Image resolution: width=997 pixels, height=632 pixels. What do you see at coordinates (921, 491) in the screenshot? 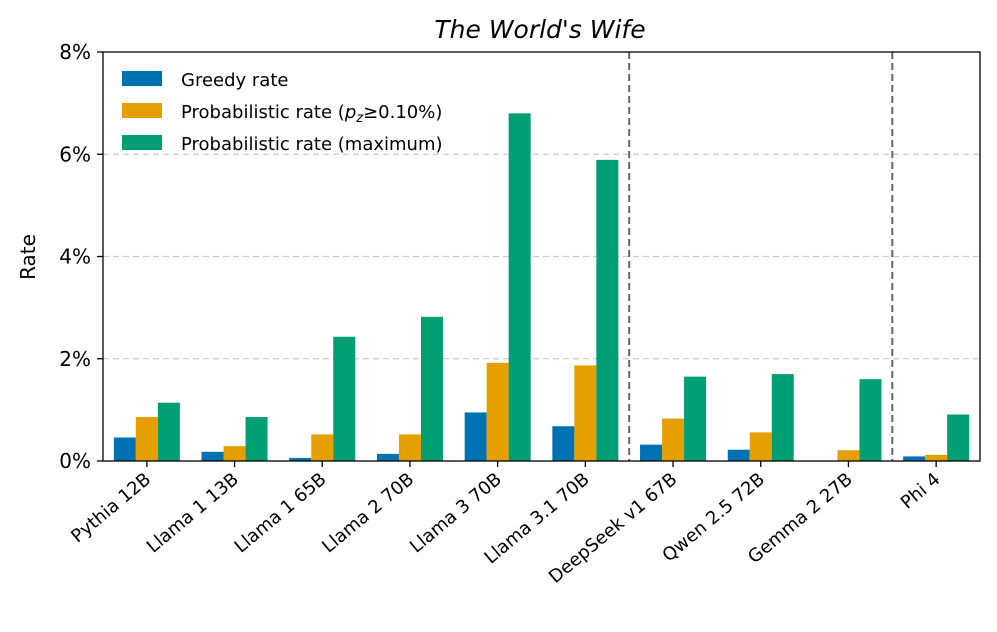
I see `x-tick-label: Phi 4` at bounding box center [921, 491].